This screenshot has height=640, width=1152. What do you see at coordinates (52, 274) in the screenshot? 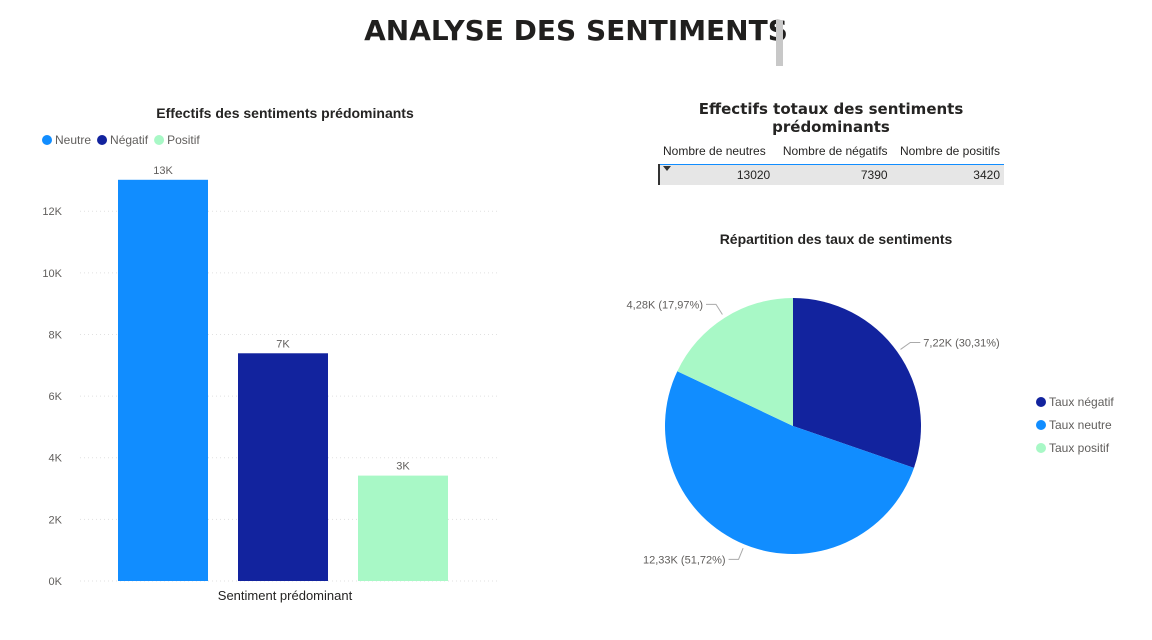
I see `y-tick-label: 10K` at bounding box center [52, 274].